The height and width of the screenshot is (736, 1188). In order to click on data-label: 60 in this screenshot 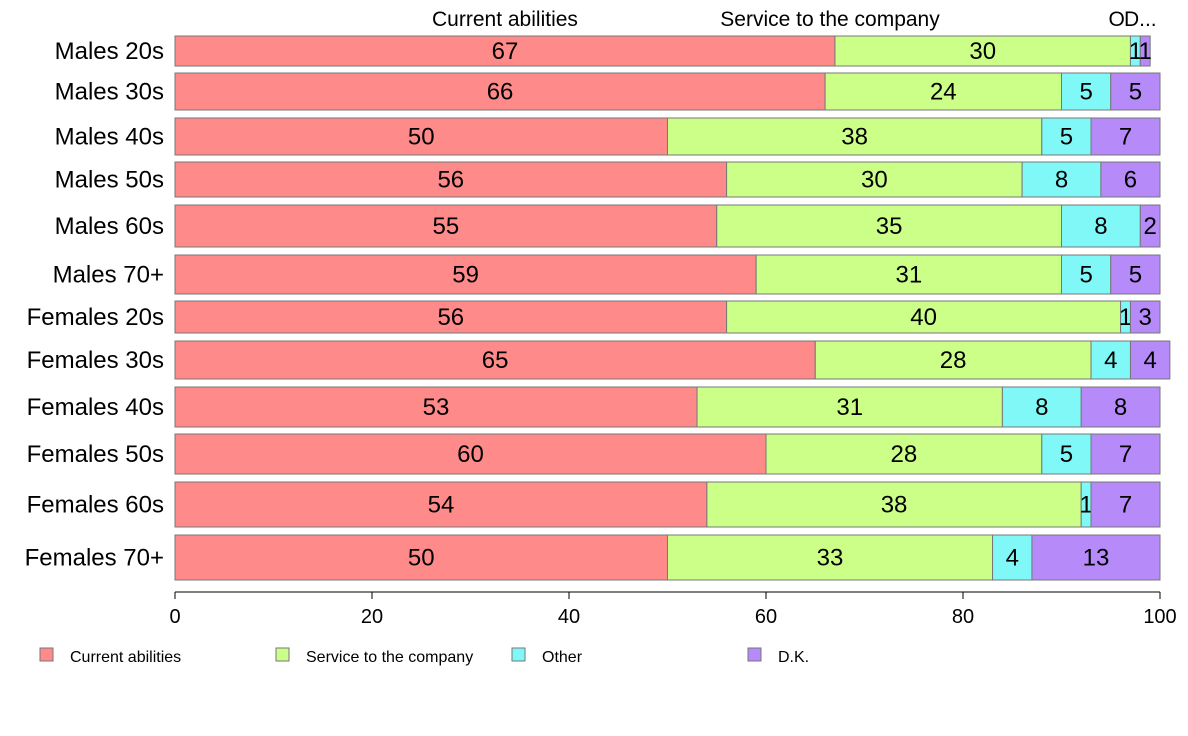, I will do `click(470, 454)`.